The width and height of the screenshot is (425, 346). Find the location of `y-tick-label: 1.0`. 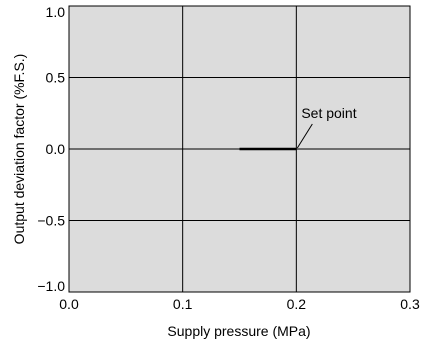

y-tick-label: 1.0 is located at coordinates (56, 12).